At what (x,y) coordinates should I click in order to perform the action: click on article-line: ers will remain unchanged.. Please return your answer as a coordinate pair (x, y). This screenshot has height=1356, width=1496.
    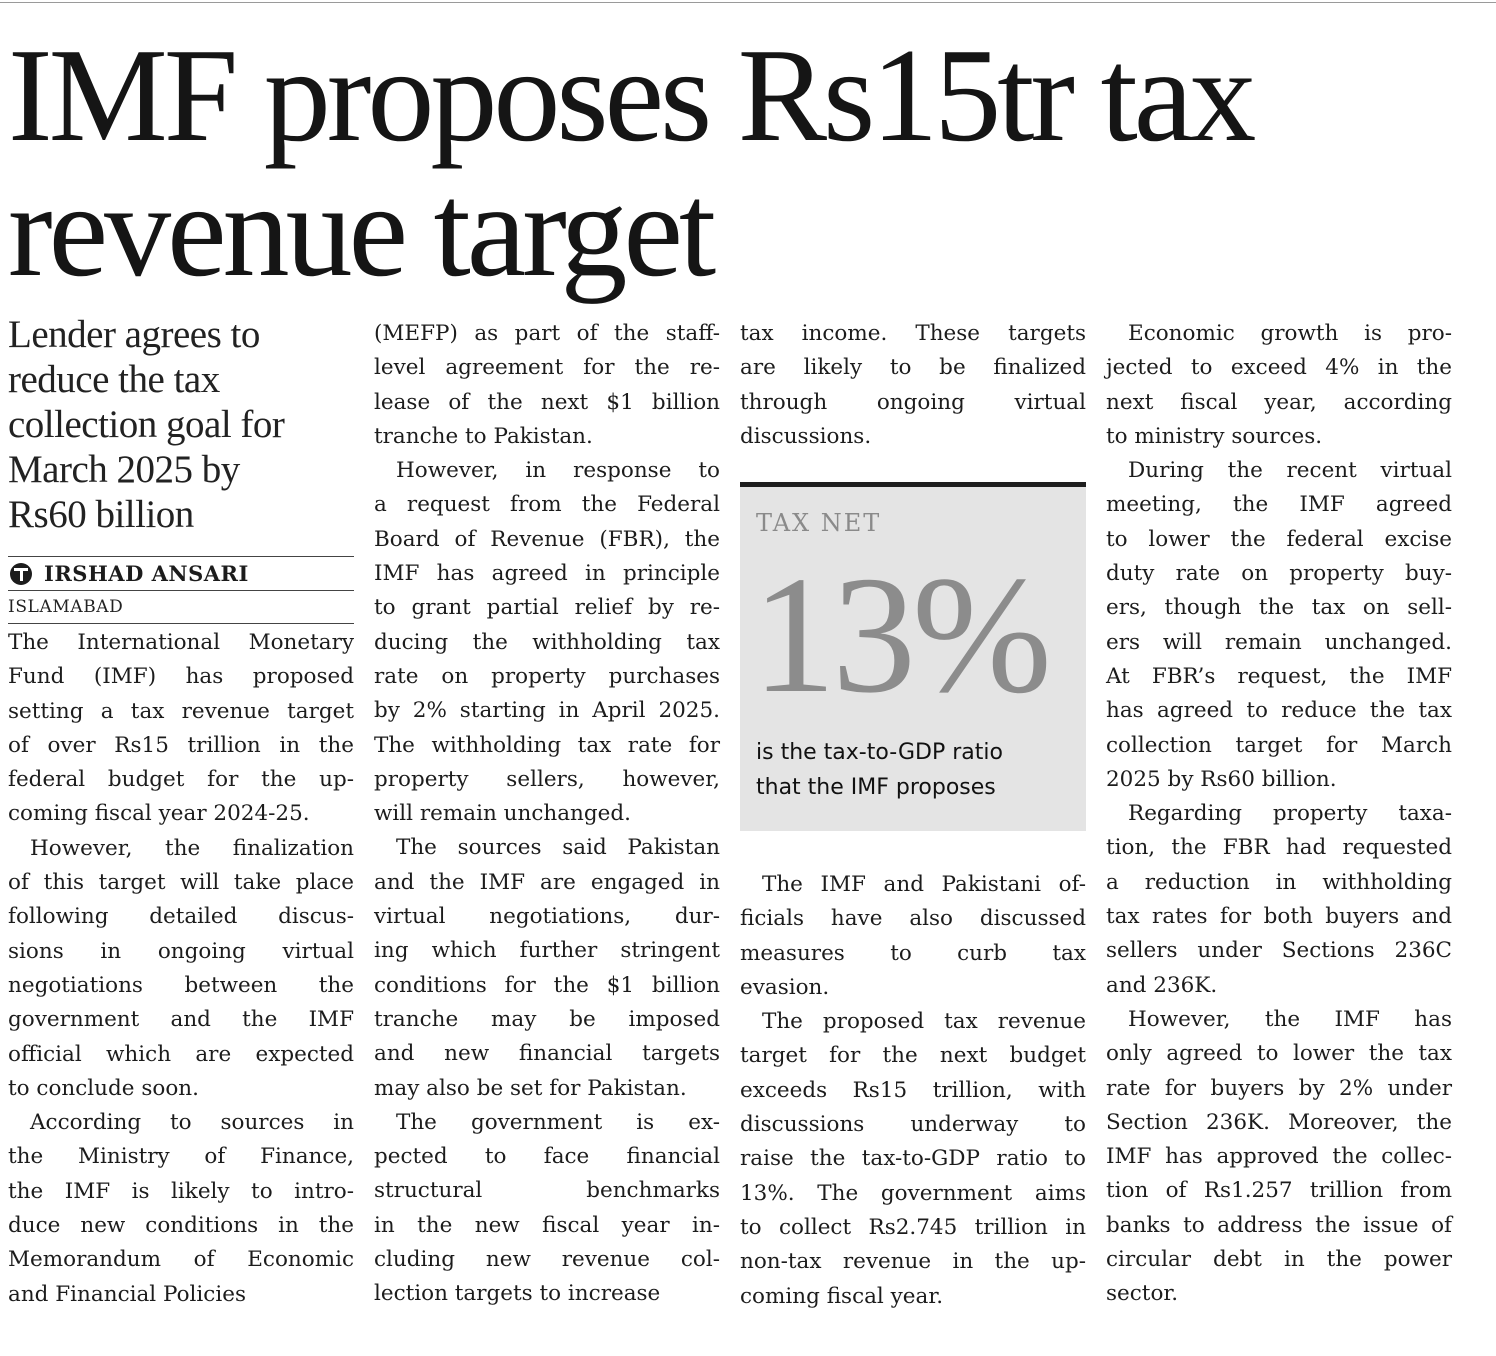
    Looking at the image, I should click on (1279, 642).